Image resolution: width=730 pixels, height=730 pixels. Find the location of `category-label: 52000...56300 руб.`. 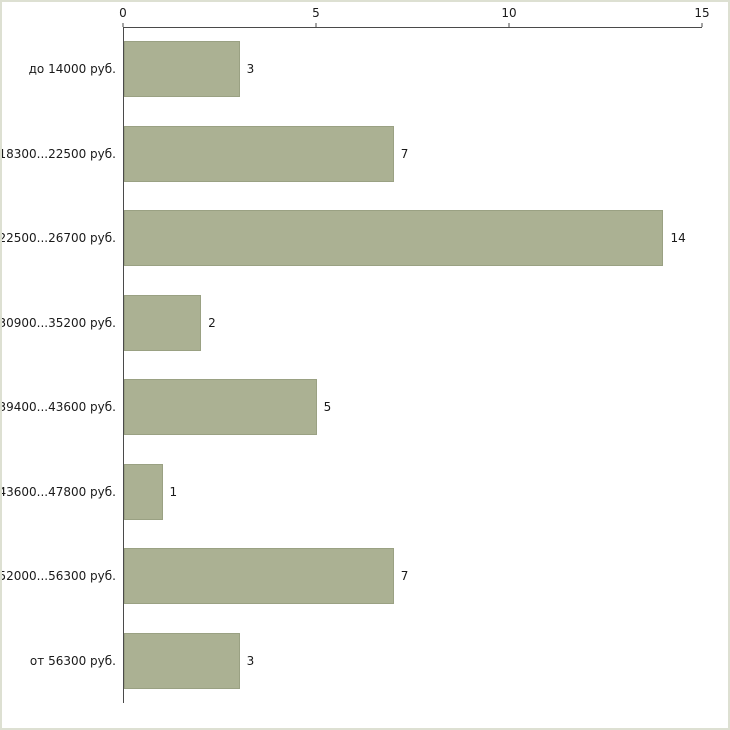

category-label: 52000...56300 руб. is located at coordinates (58, 576).